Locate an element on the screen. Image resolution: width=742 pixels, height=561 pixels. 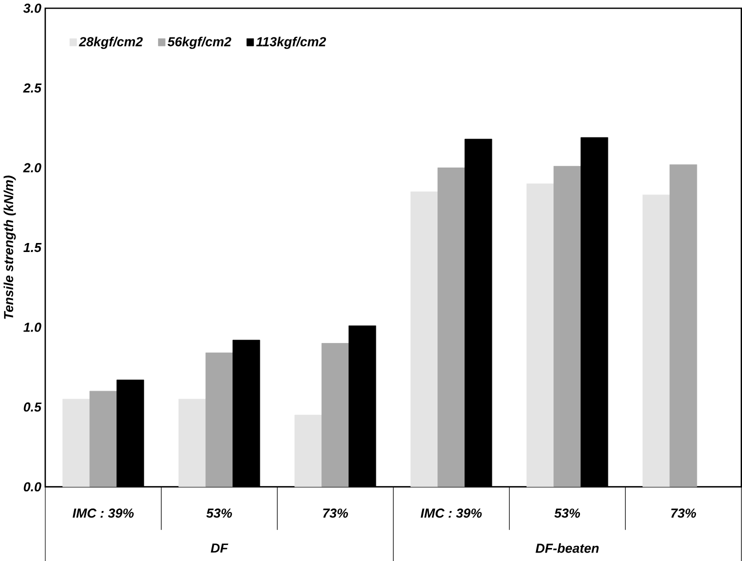
legend-label: 113kgf/cm2 is located at coordinates (291, 42).